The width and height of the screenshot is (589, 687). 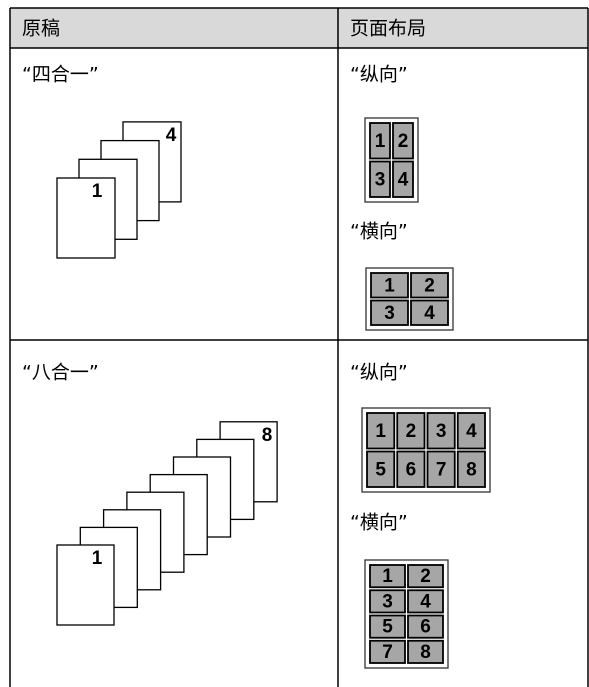 What do you see at coordinates (388, 29) in the screenshot?
I see `header-cell: 页面布局` at bounding box center [388, 29].